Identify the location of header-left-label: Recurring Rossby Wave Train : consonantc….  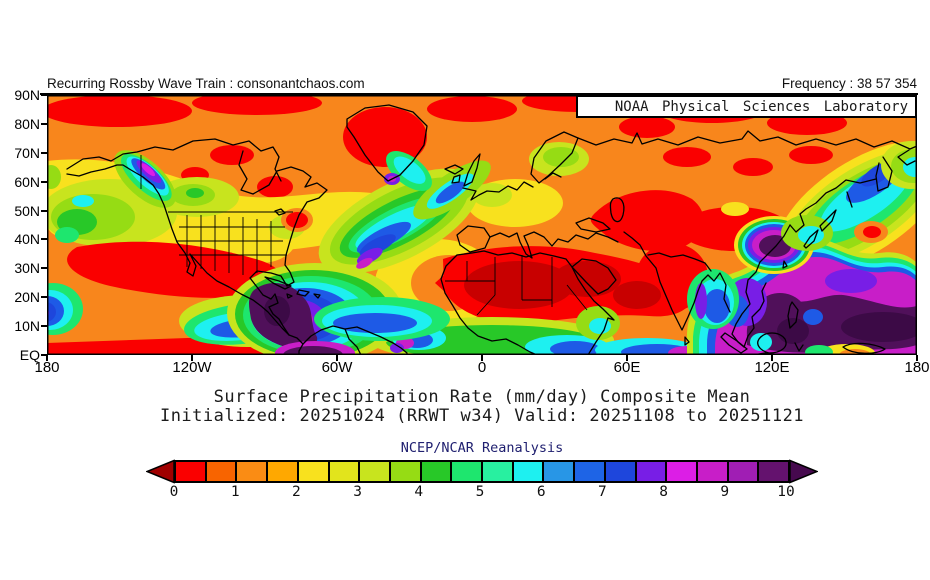
(206, 83).